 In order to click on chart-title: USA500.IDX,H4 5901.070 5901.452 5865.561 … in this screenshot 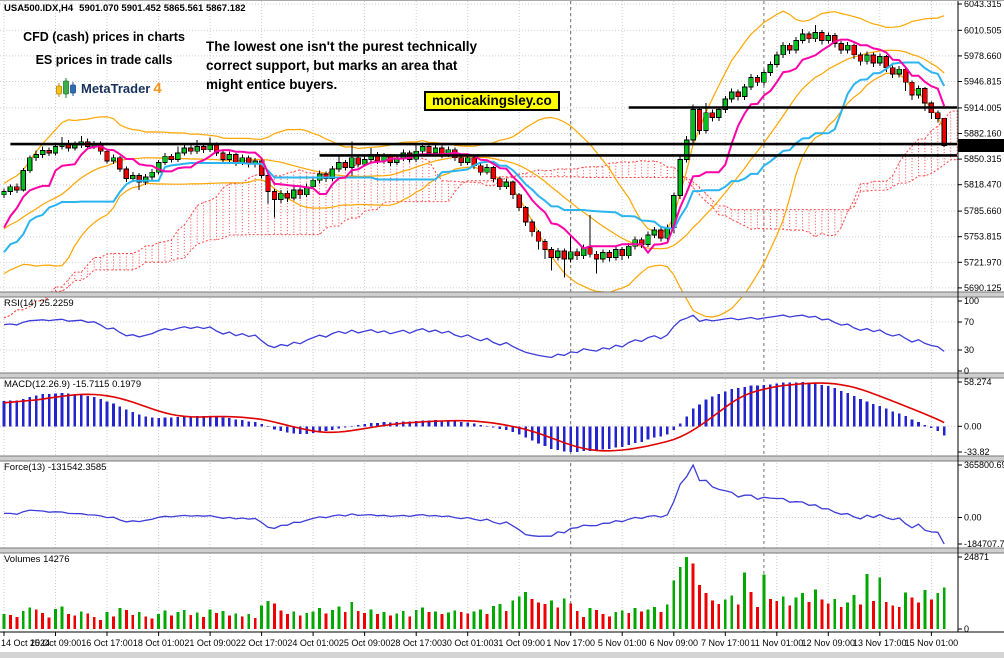, I will do `click(128, 8)`.